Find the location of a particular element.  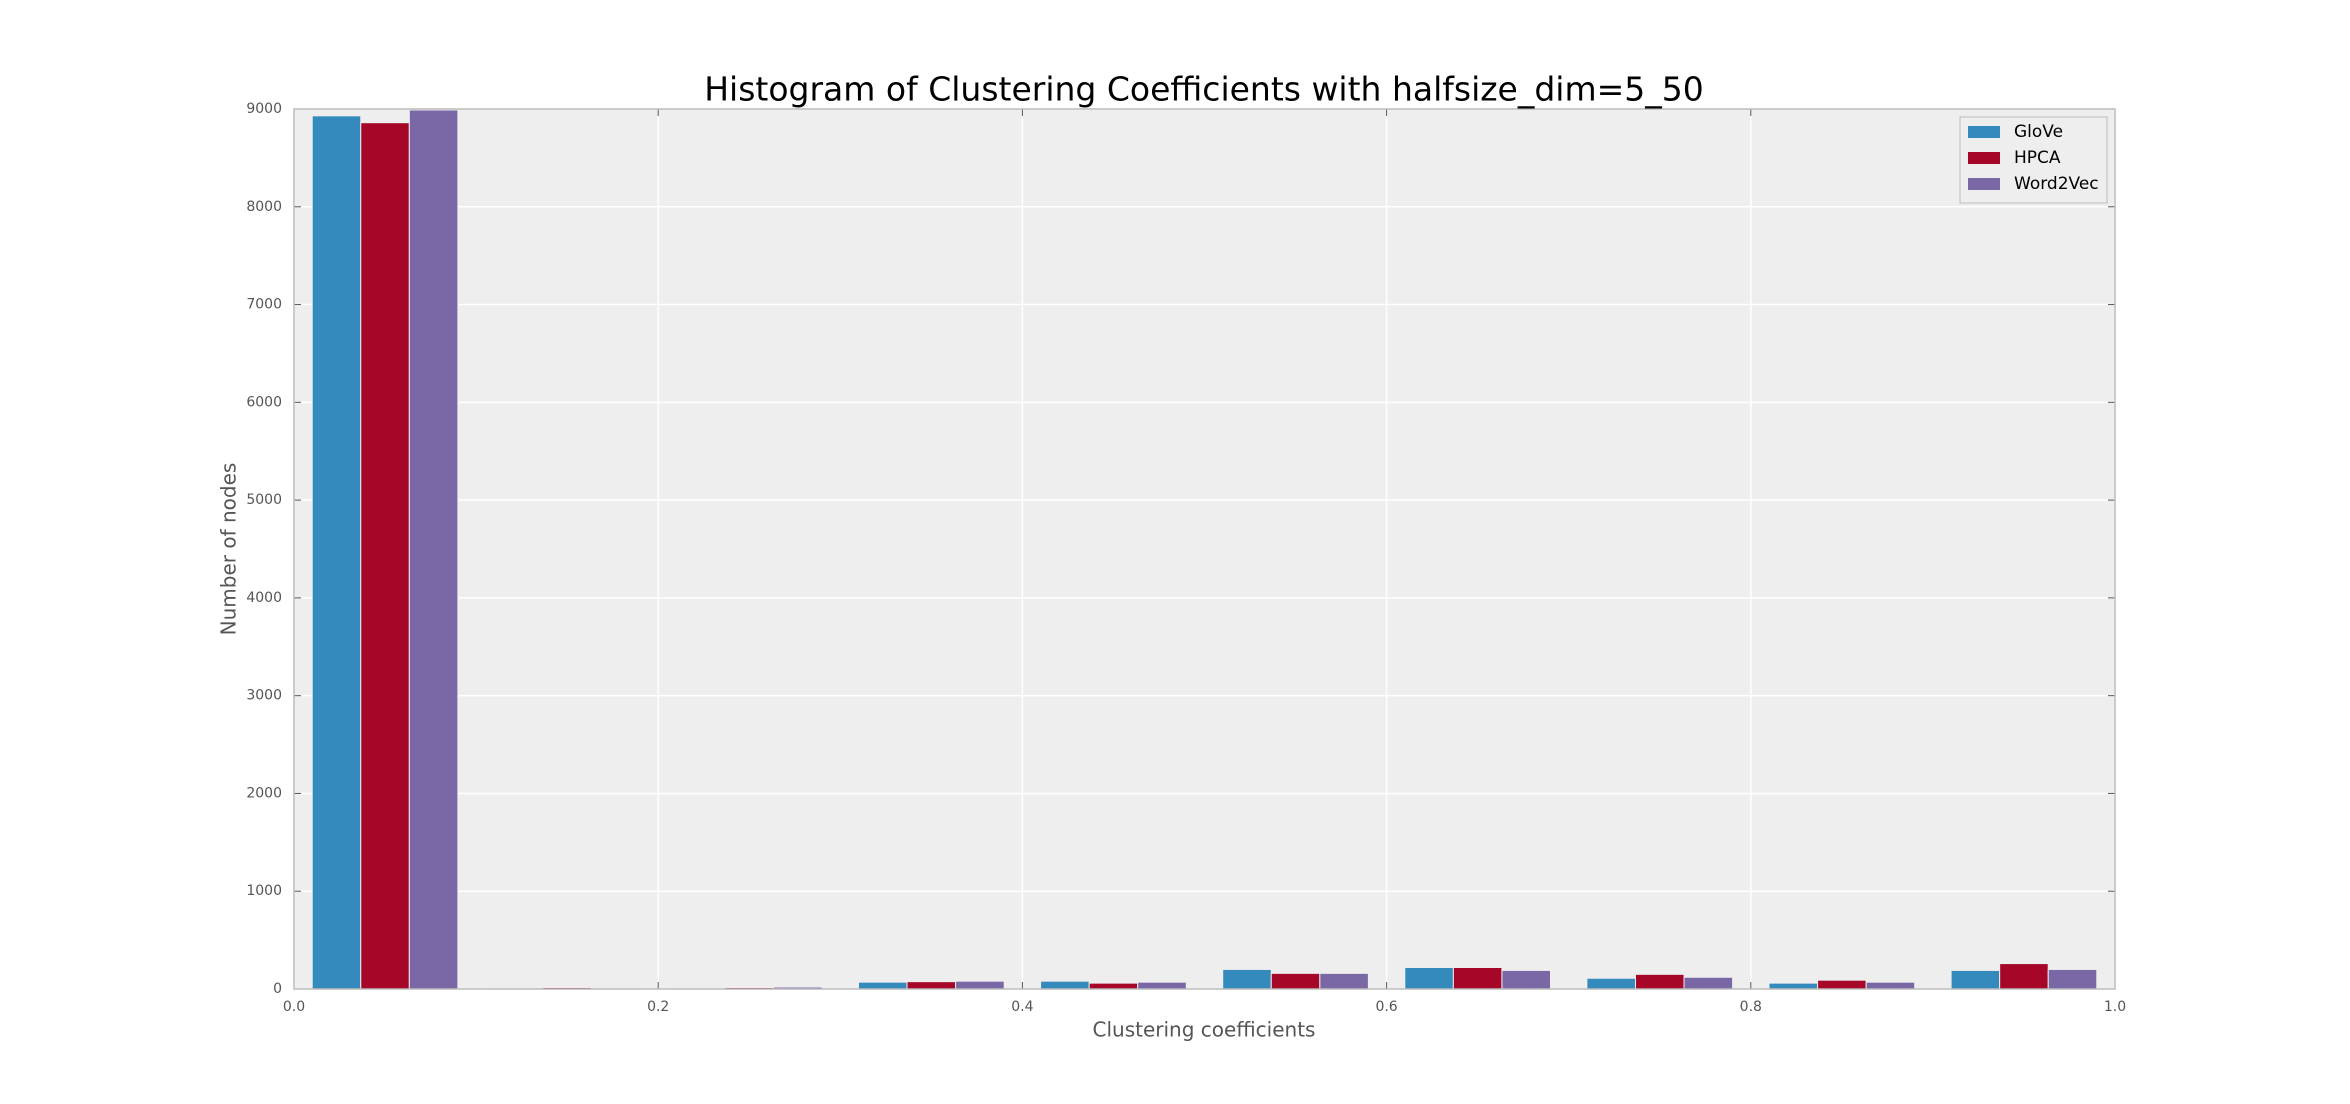

y-tick-label: 3000 is located at coordinates (264, 696).